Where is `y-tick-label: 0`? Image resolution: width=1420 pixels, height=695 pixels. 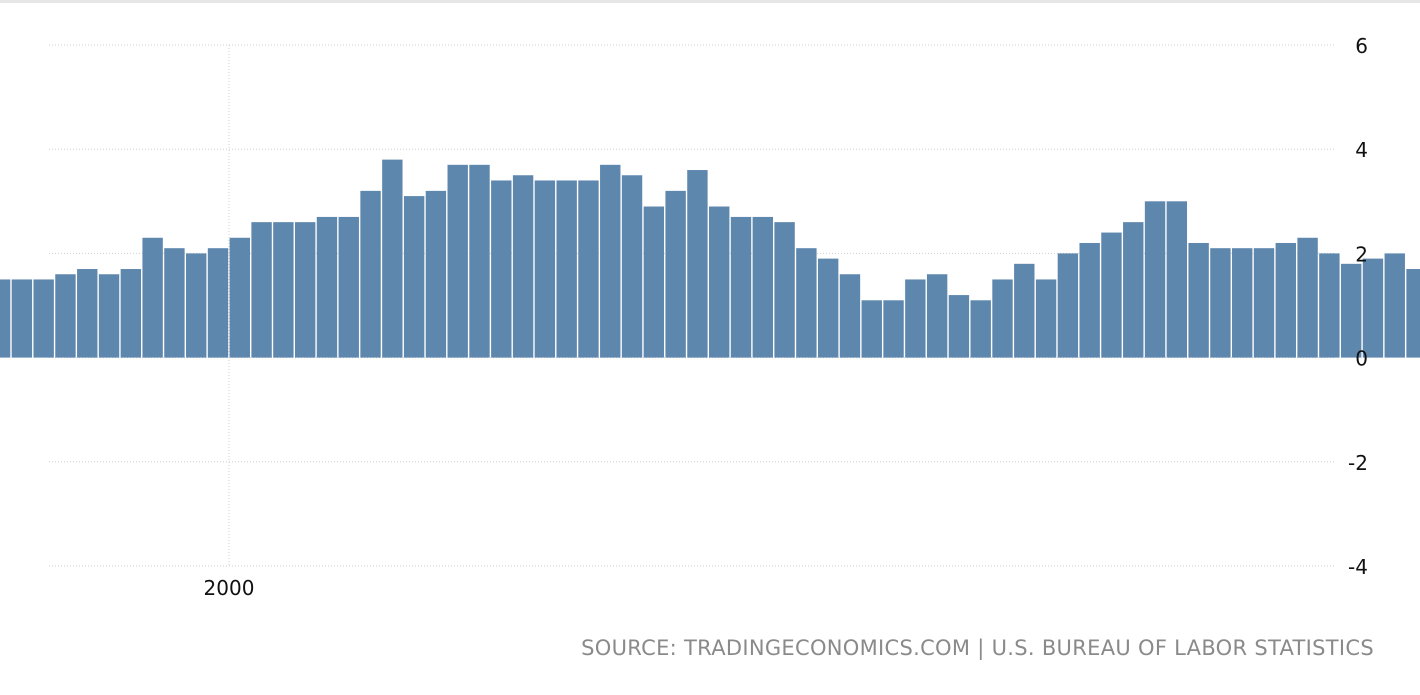 y-tick-label: 0 is located at coordinates (1361, 359).